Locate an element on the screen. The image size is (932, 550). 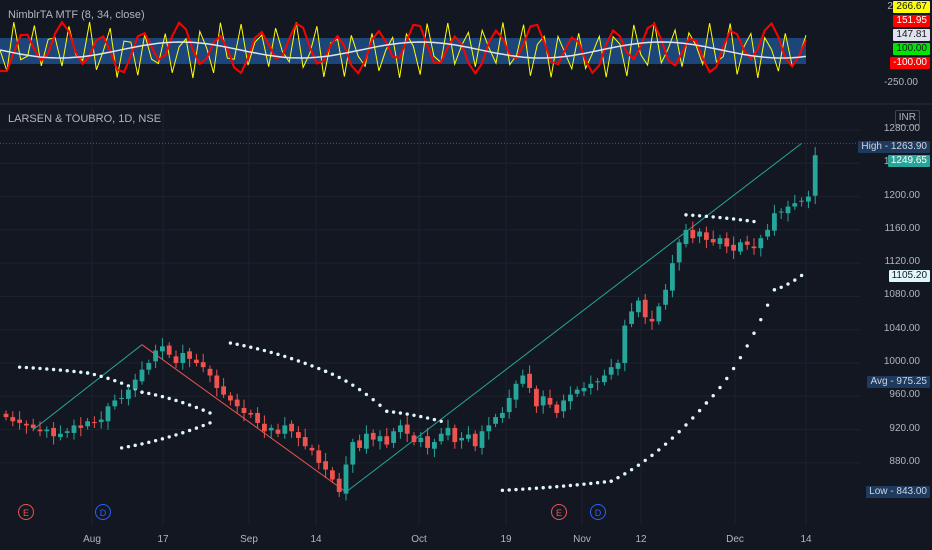
indicator-value-tag: 266.67 is located at coordinates (911, 7).